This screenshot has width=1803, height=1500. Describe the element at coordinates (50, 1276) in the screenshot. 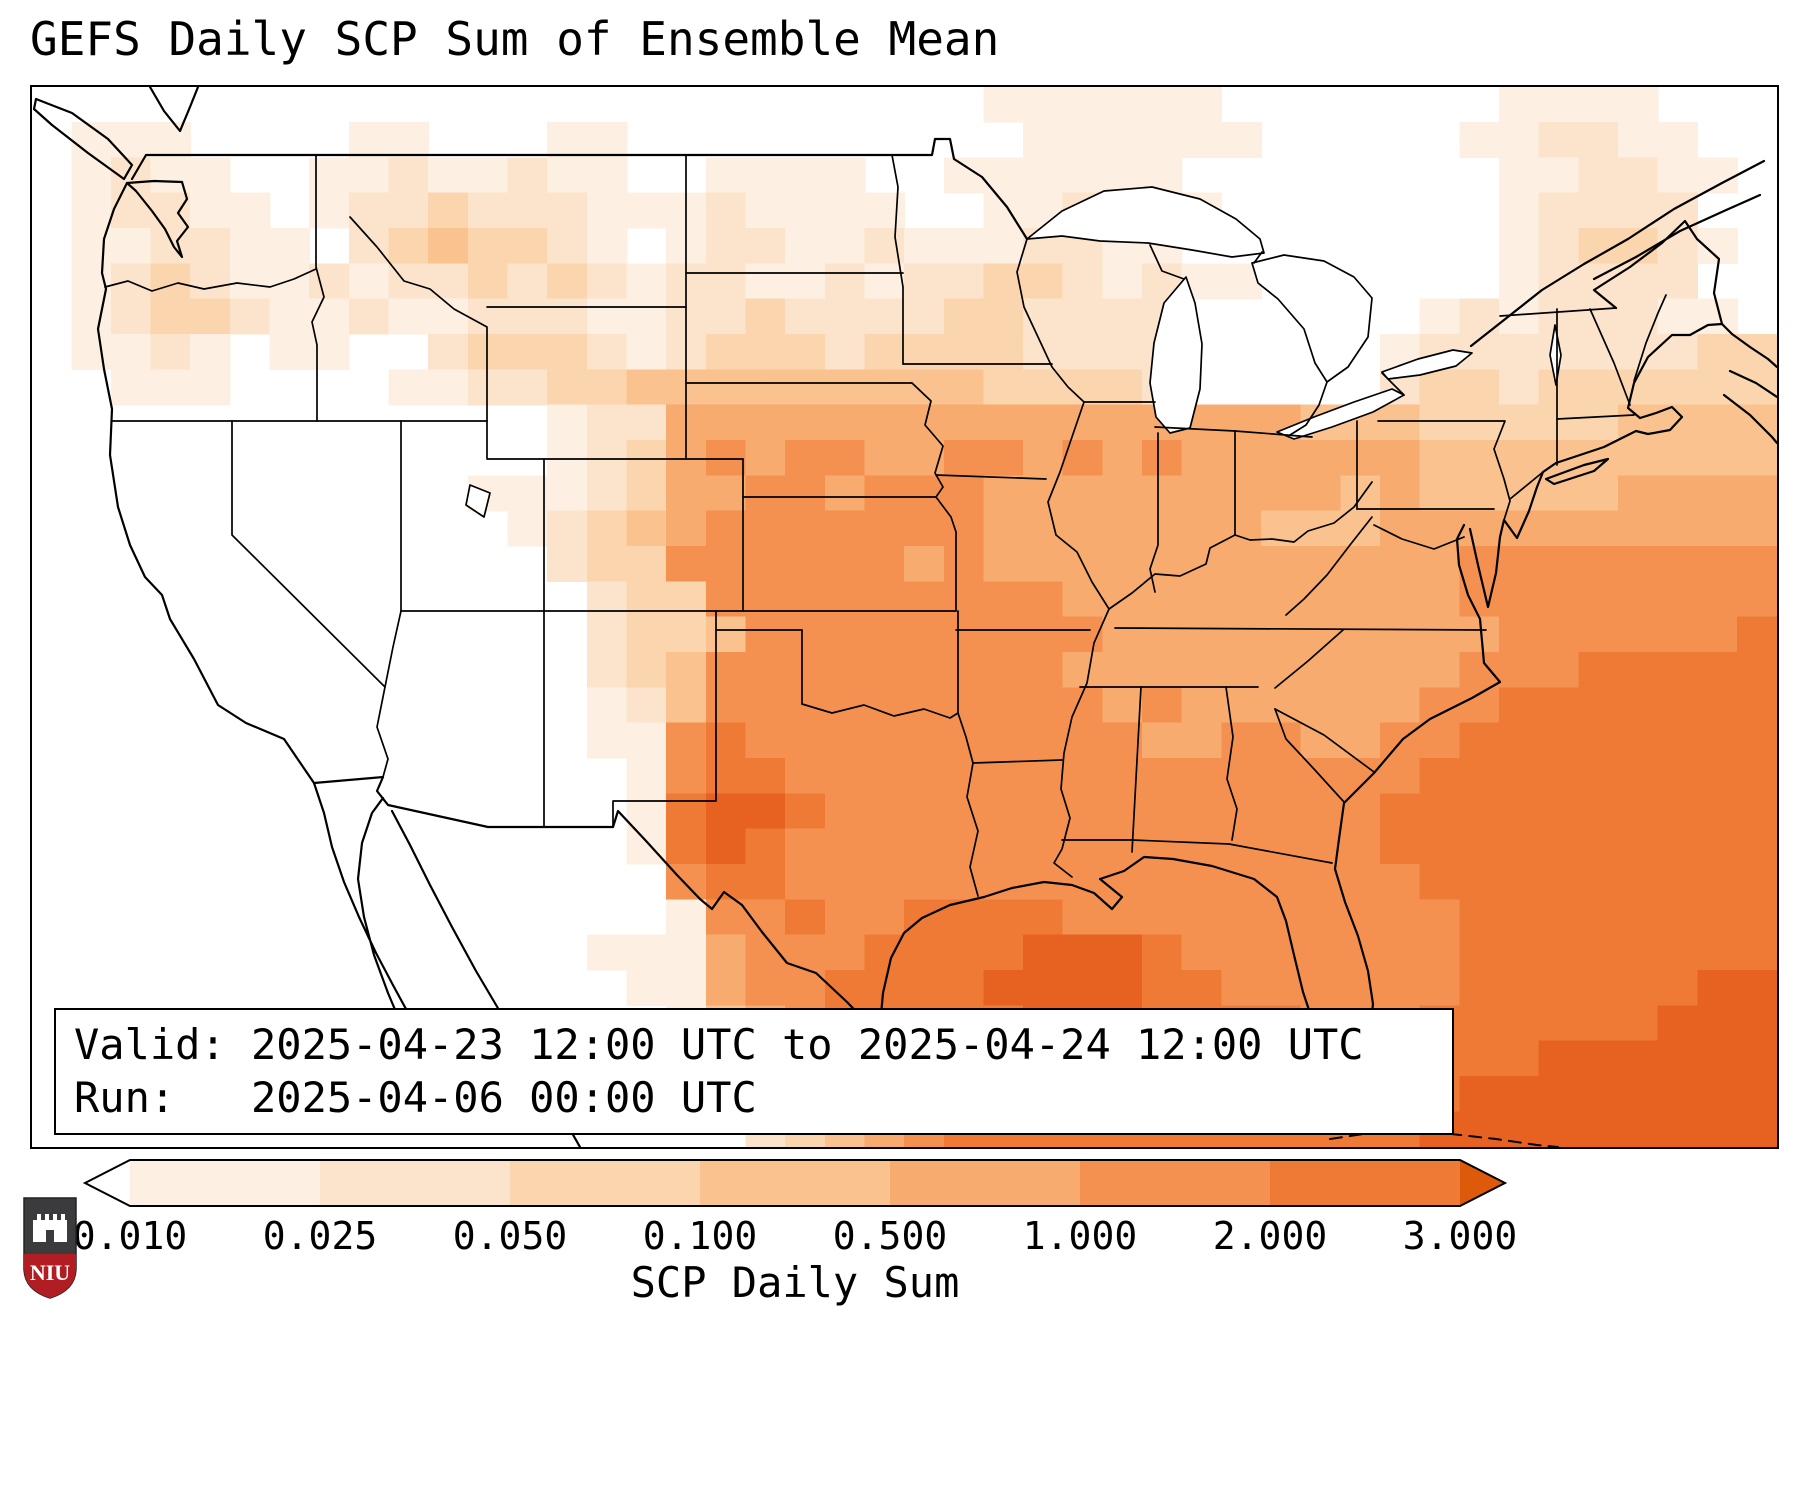

I see `niu-banner` at that location.